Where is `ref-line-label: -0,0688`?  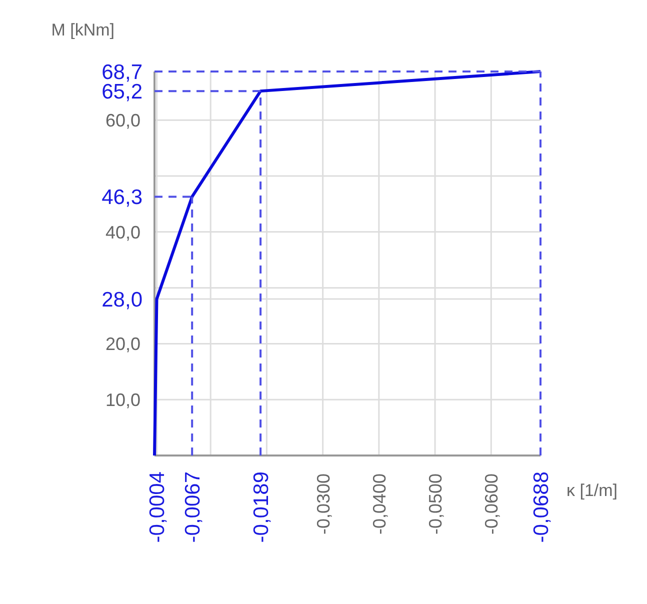 ref-line-label: -0,0688 is located at coordinates (541, 507).